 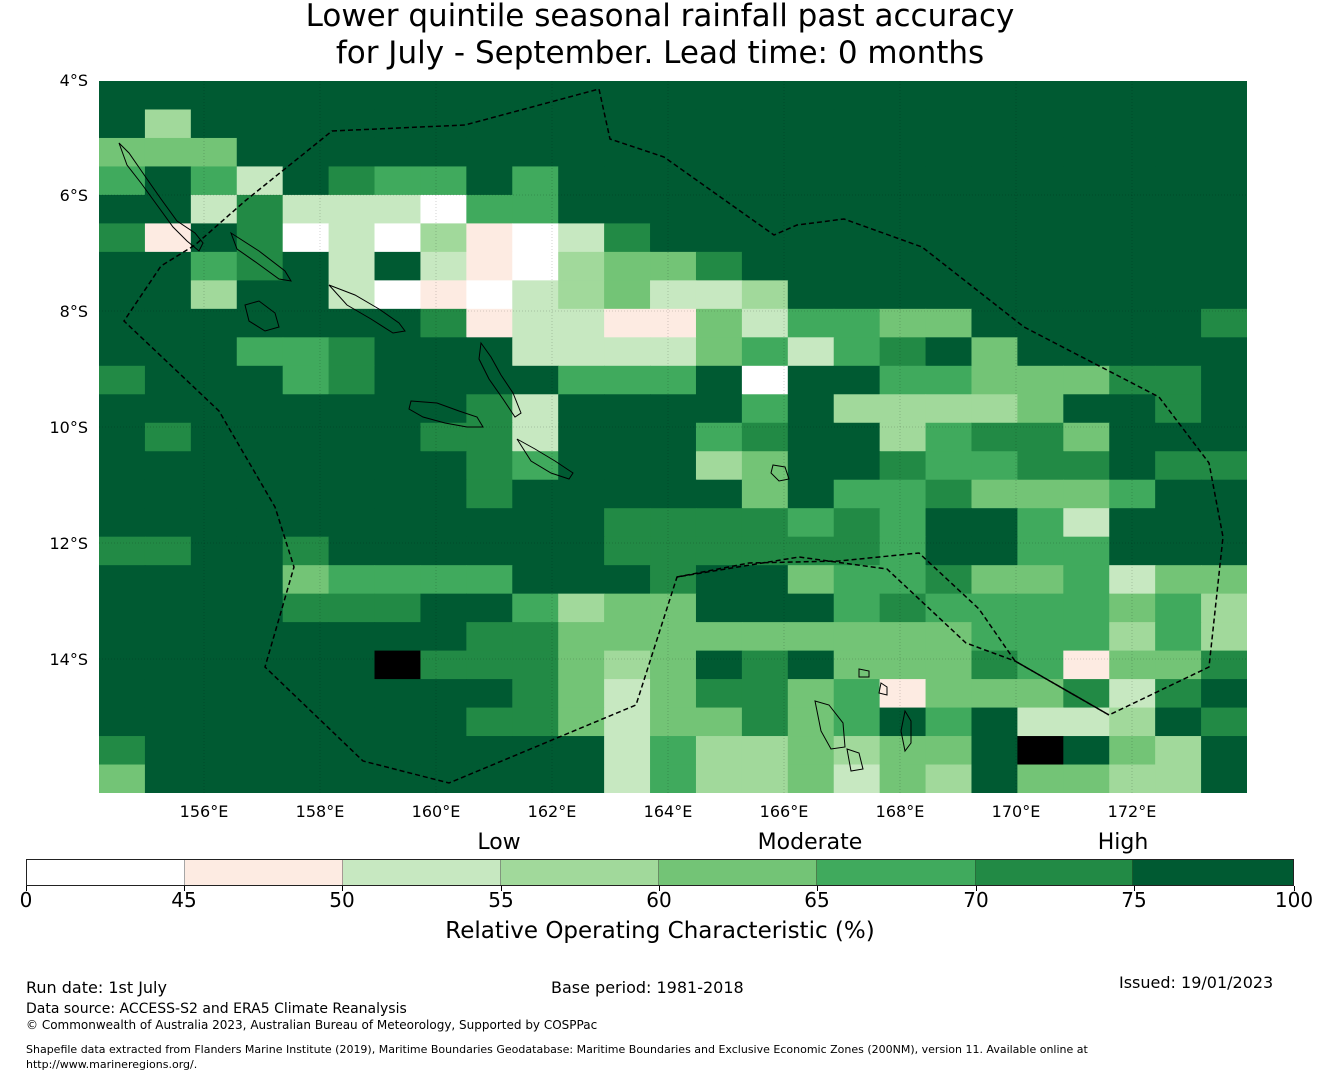 What do you see at coordinates (900, 811) in the screenshot?
I see `lon-label-168e: 168°E` at bounding box center [900, 811].